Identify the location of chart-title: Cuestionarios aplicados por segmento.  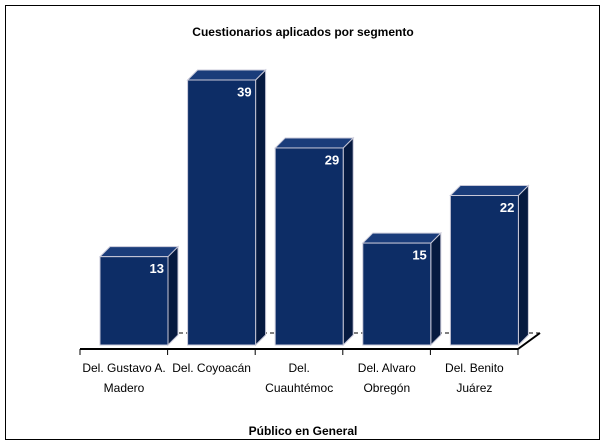
(302, 32).